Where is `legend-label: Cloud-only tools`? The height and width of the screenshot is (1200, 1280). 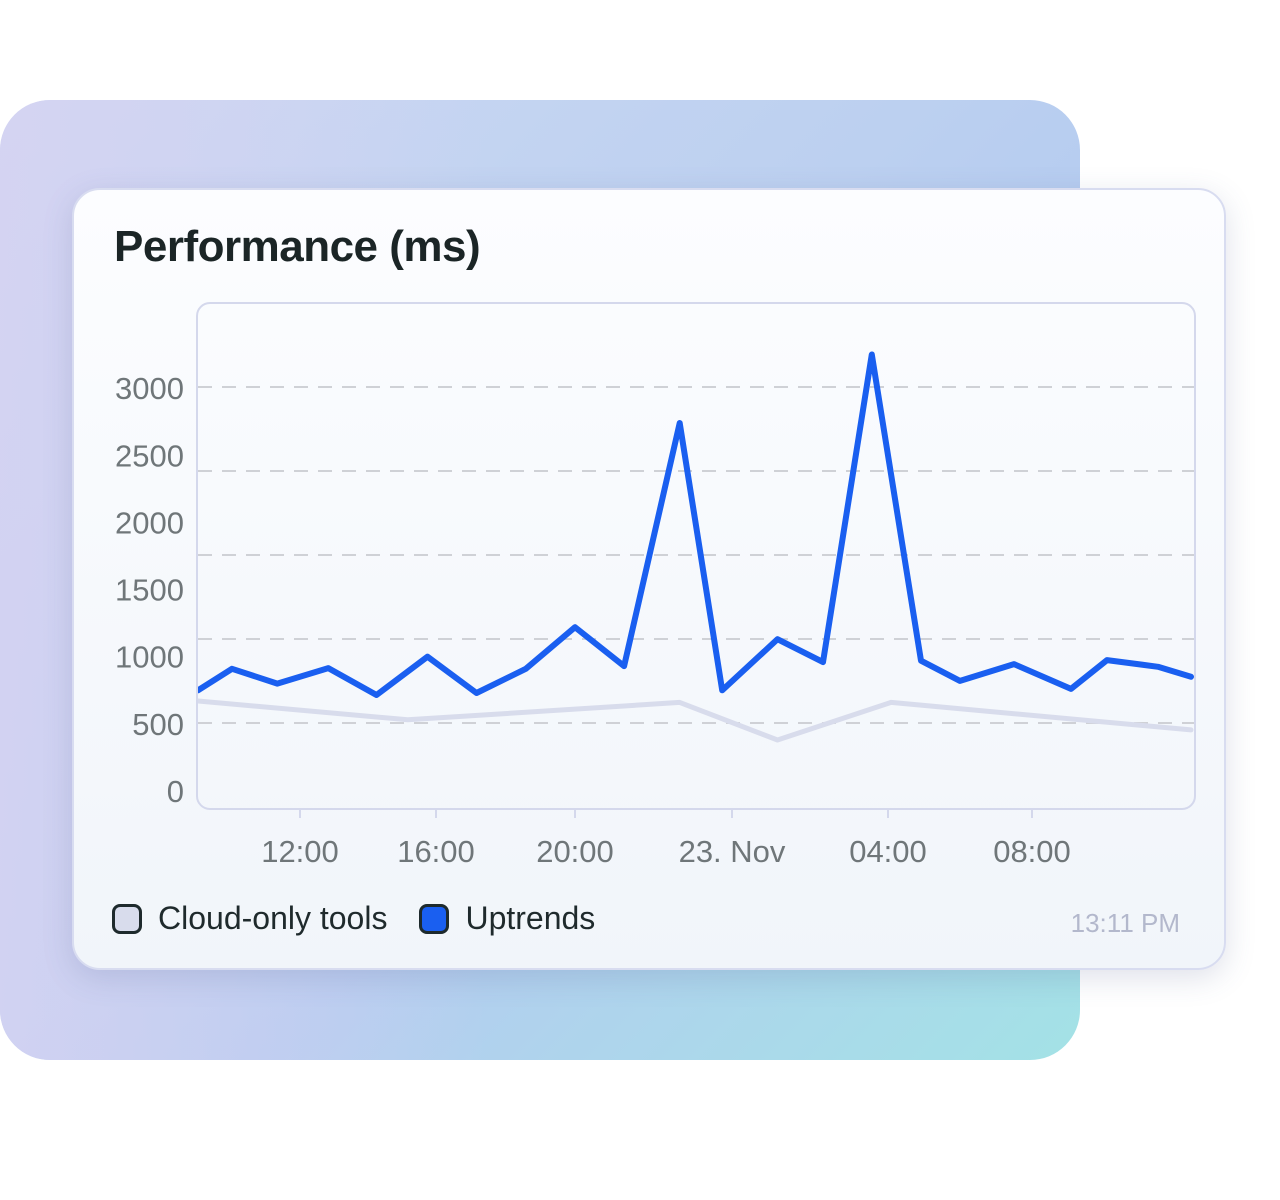 legend-label: Cloud-only tools is located at coordinates (273, 918).